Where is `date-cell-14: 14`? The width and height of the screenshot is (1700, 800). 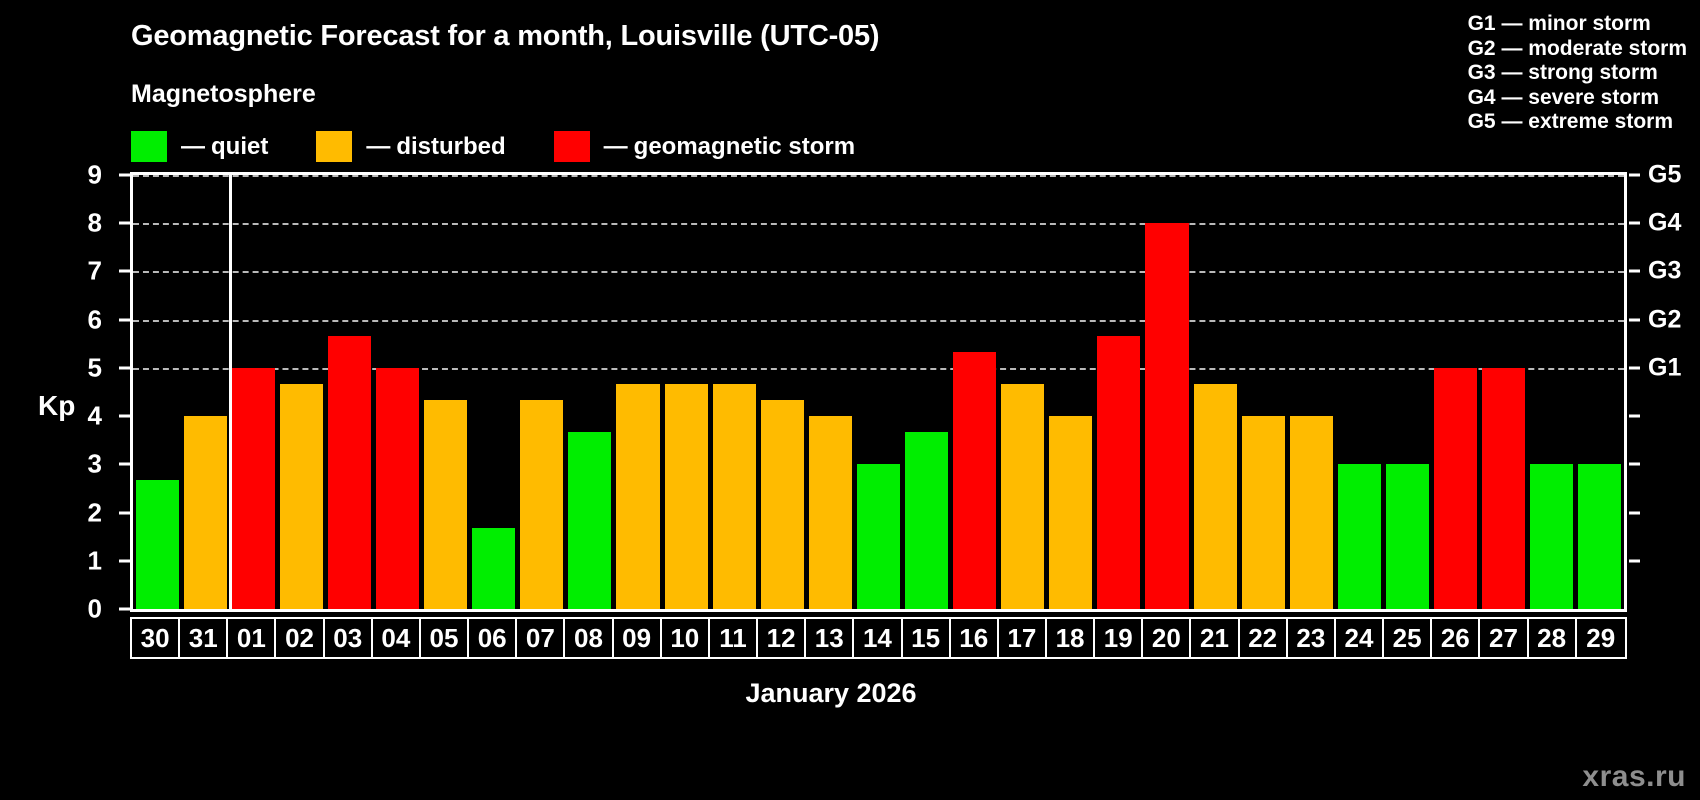 date-cell-14: 14 is located at coordinates (878, 638).